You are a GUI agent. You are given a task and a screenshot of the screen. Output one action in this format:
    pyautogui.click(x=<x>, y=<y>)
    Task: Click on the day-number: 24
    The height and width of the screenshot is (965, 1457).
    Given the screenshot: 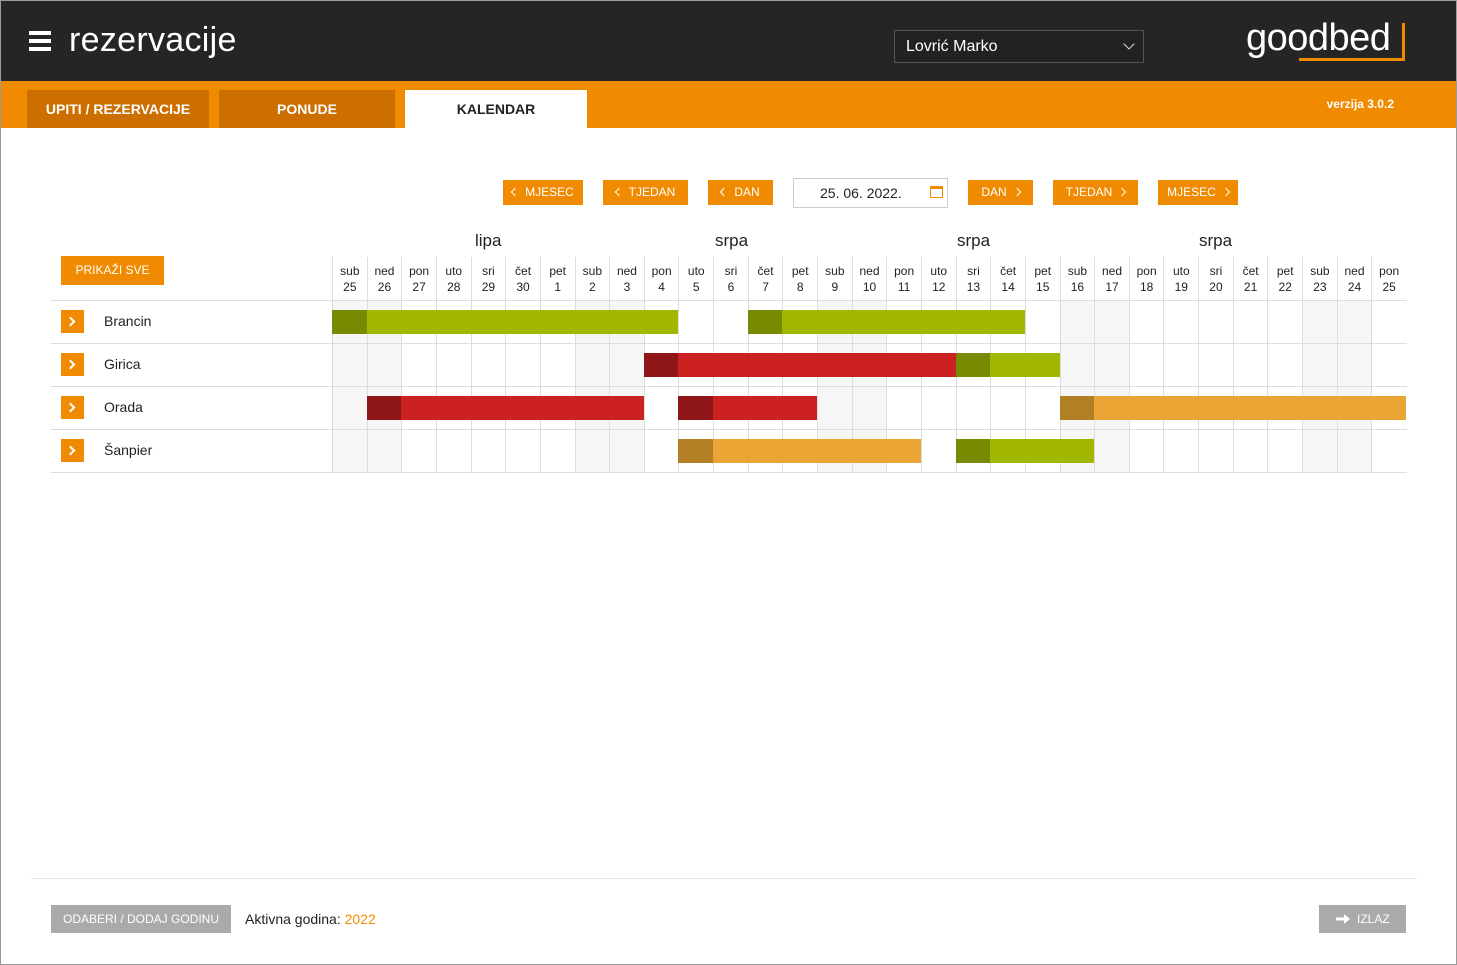 What is the action you would take?
    pyautogui.click(x=1354, y=287)
    